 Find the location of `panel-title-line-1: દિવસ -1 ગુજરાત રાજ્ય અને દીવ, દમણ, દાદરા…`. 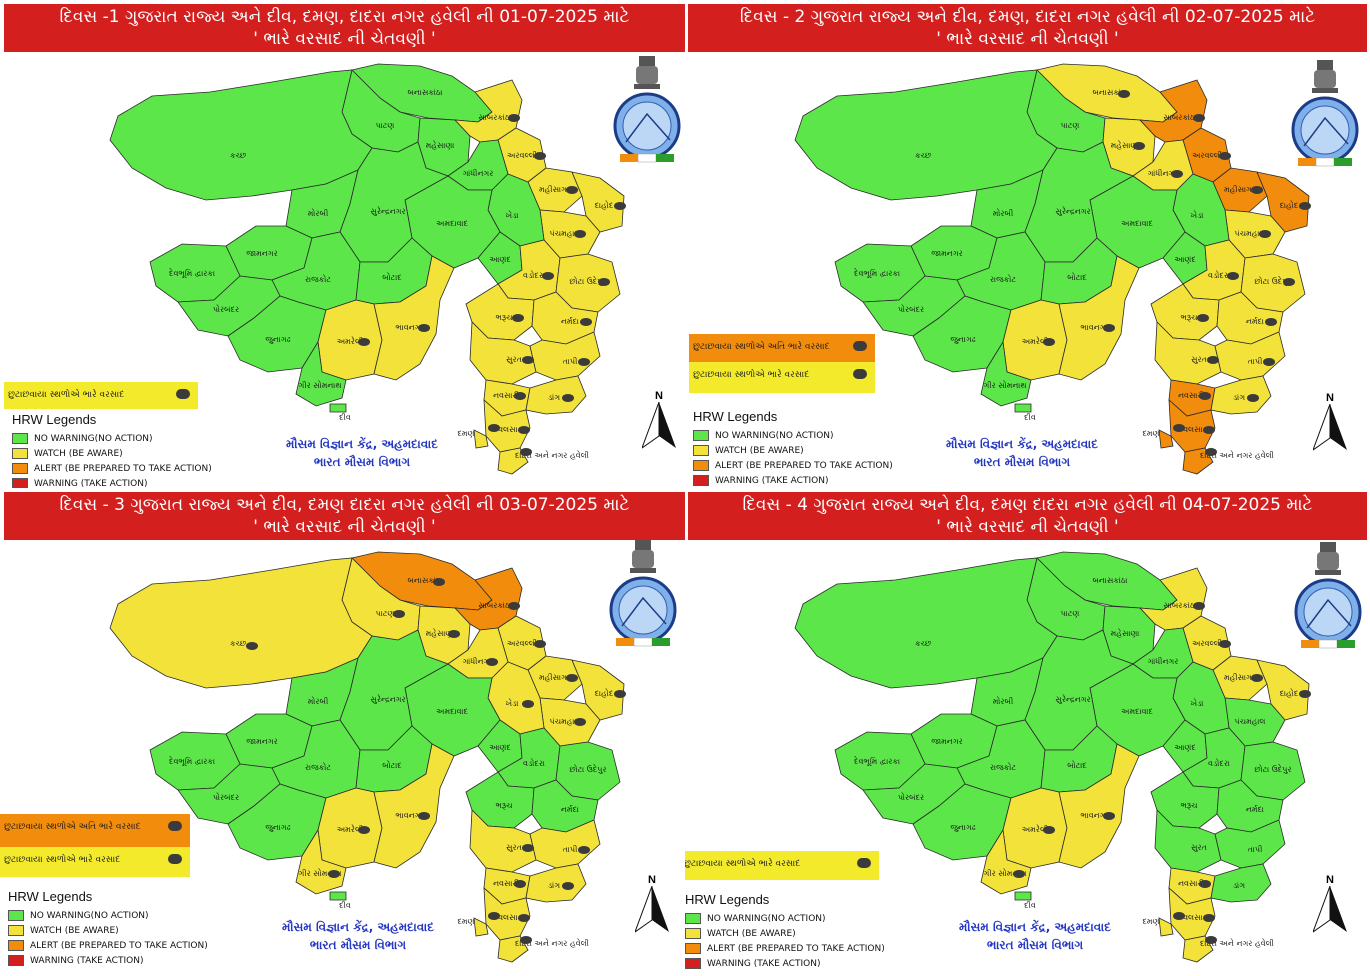

panel-title-line-1: દિવસ -1 ગુજરાત રાજ્ય અને દીવ, દમણ, દાદરા… is located at coordinates (344, 17).